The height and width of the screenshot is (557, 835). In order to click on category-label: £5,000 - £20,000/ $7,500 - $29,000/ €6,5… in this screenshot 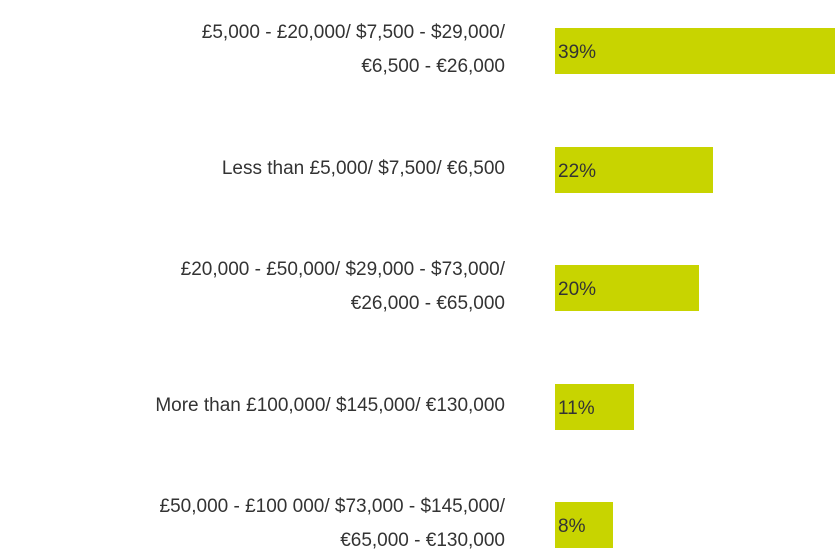, I will do `click(353, 49)`.